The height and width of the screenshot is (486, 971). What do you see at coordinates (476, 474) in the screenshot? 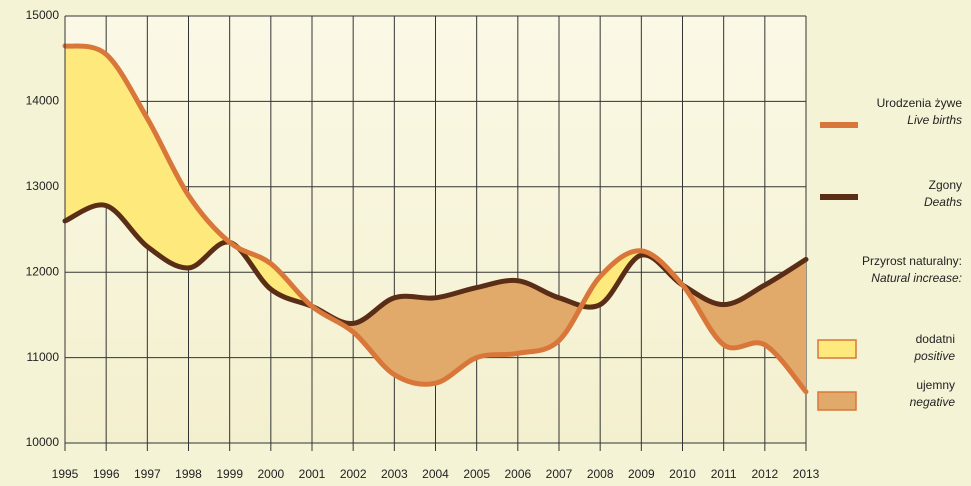
I see `x-tick-label: 2005` at bounding box center [476, 474].